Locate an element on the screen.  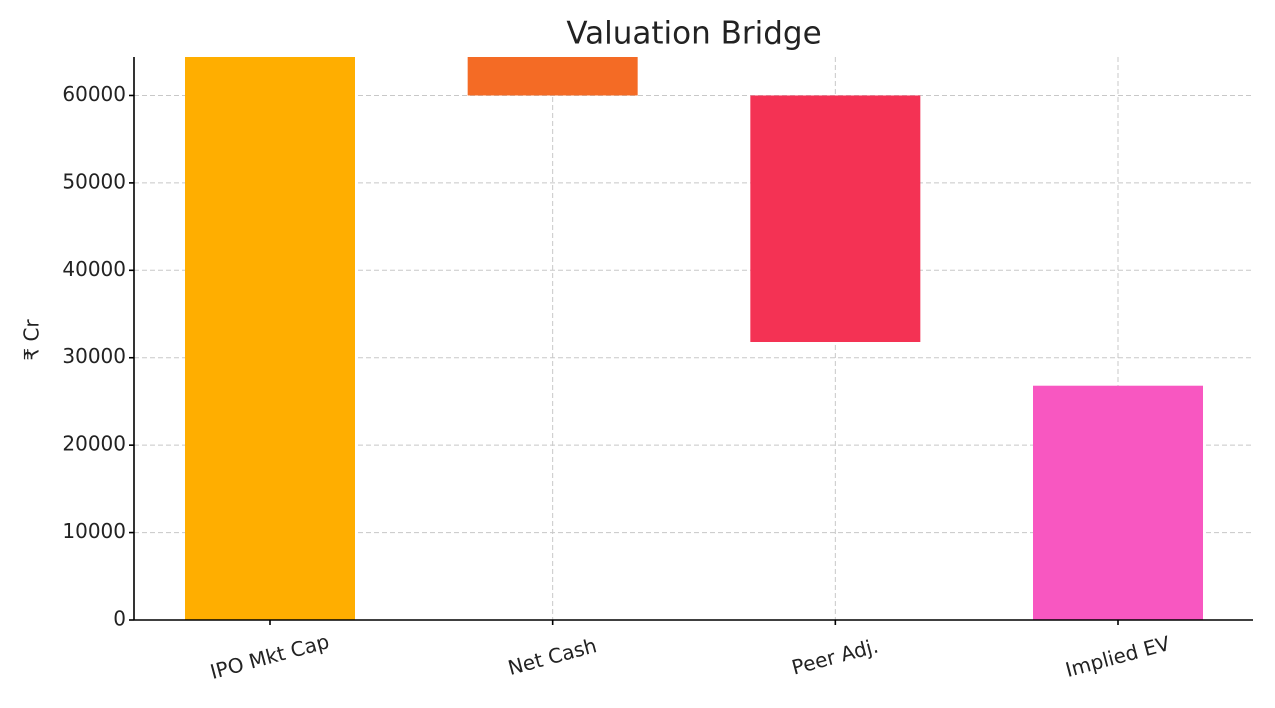
y-tick-label: 10000 is located at coordinates (94, 531).